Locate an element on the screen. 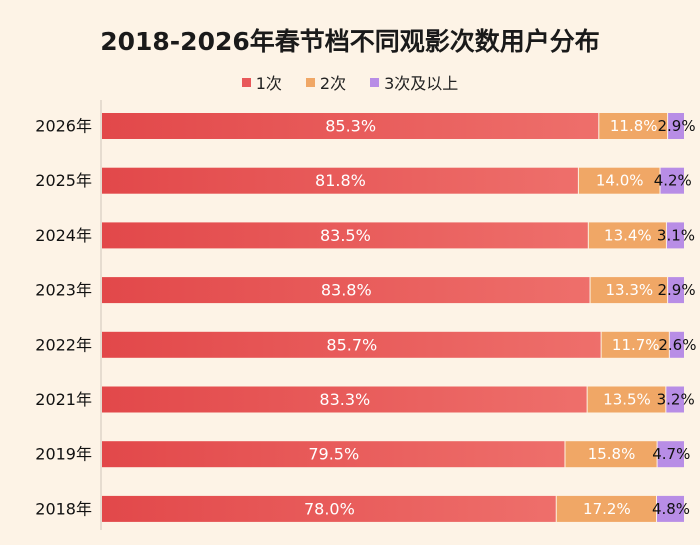  data-label-three-plus: 4.2% is located at coordinates (673, 181).